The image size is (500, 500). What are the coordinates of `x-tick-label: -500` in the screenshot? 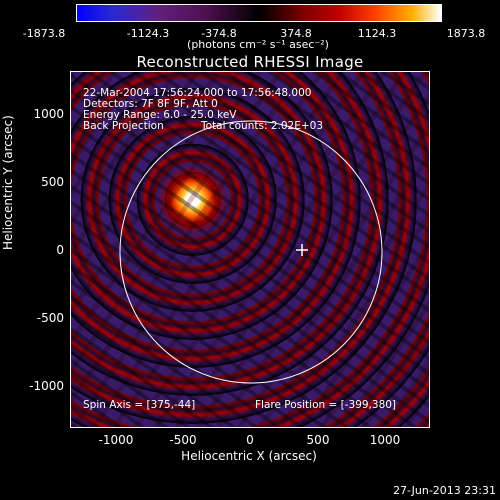 It's located at (183, 440).